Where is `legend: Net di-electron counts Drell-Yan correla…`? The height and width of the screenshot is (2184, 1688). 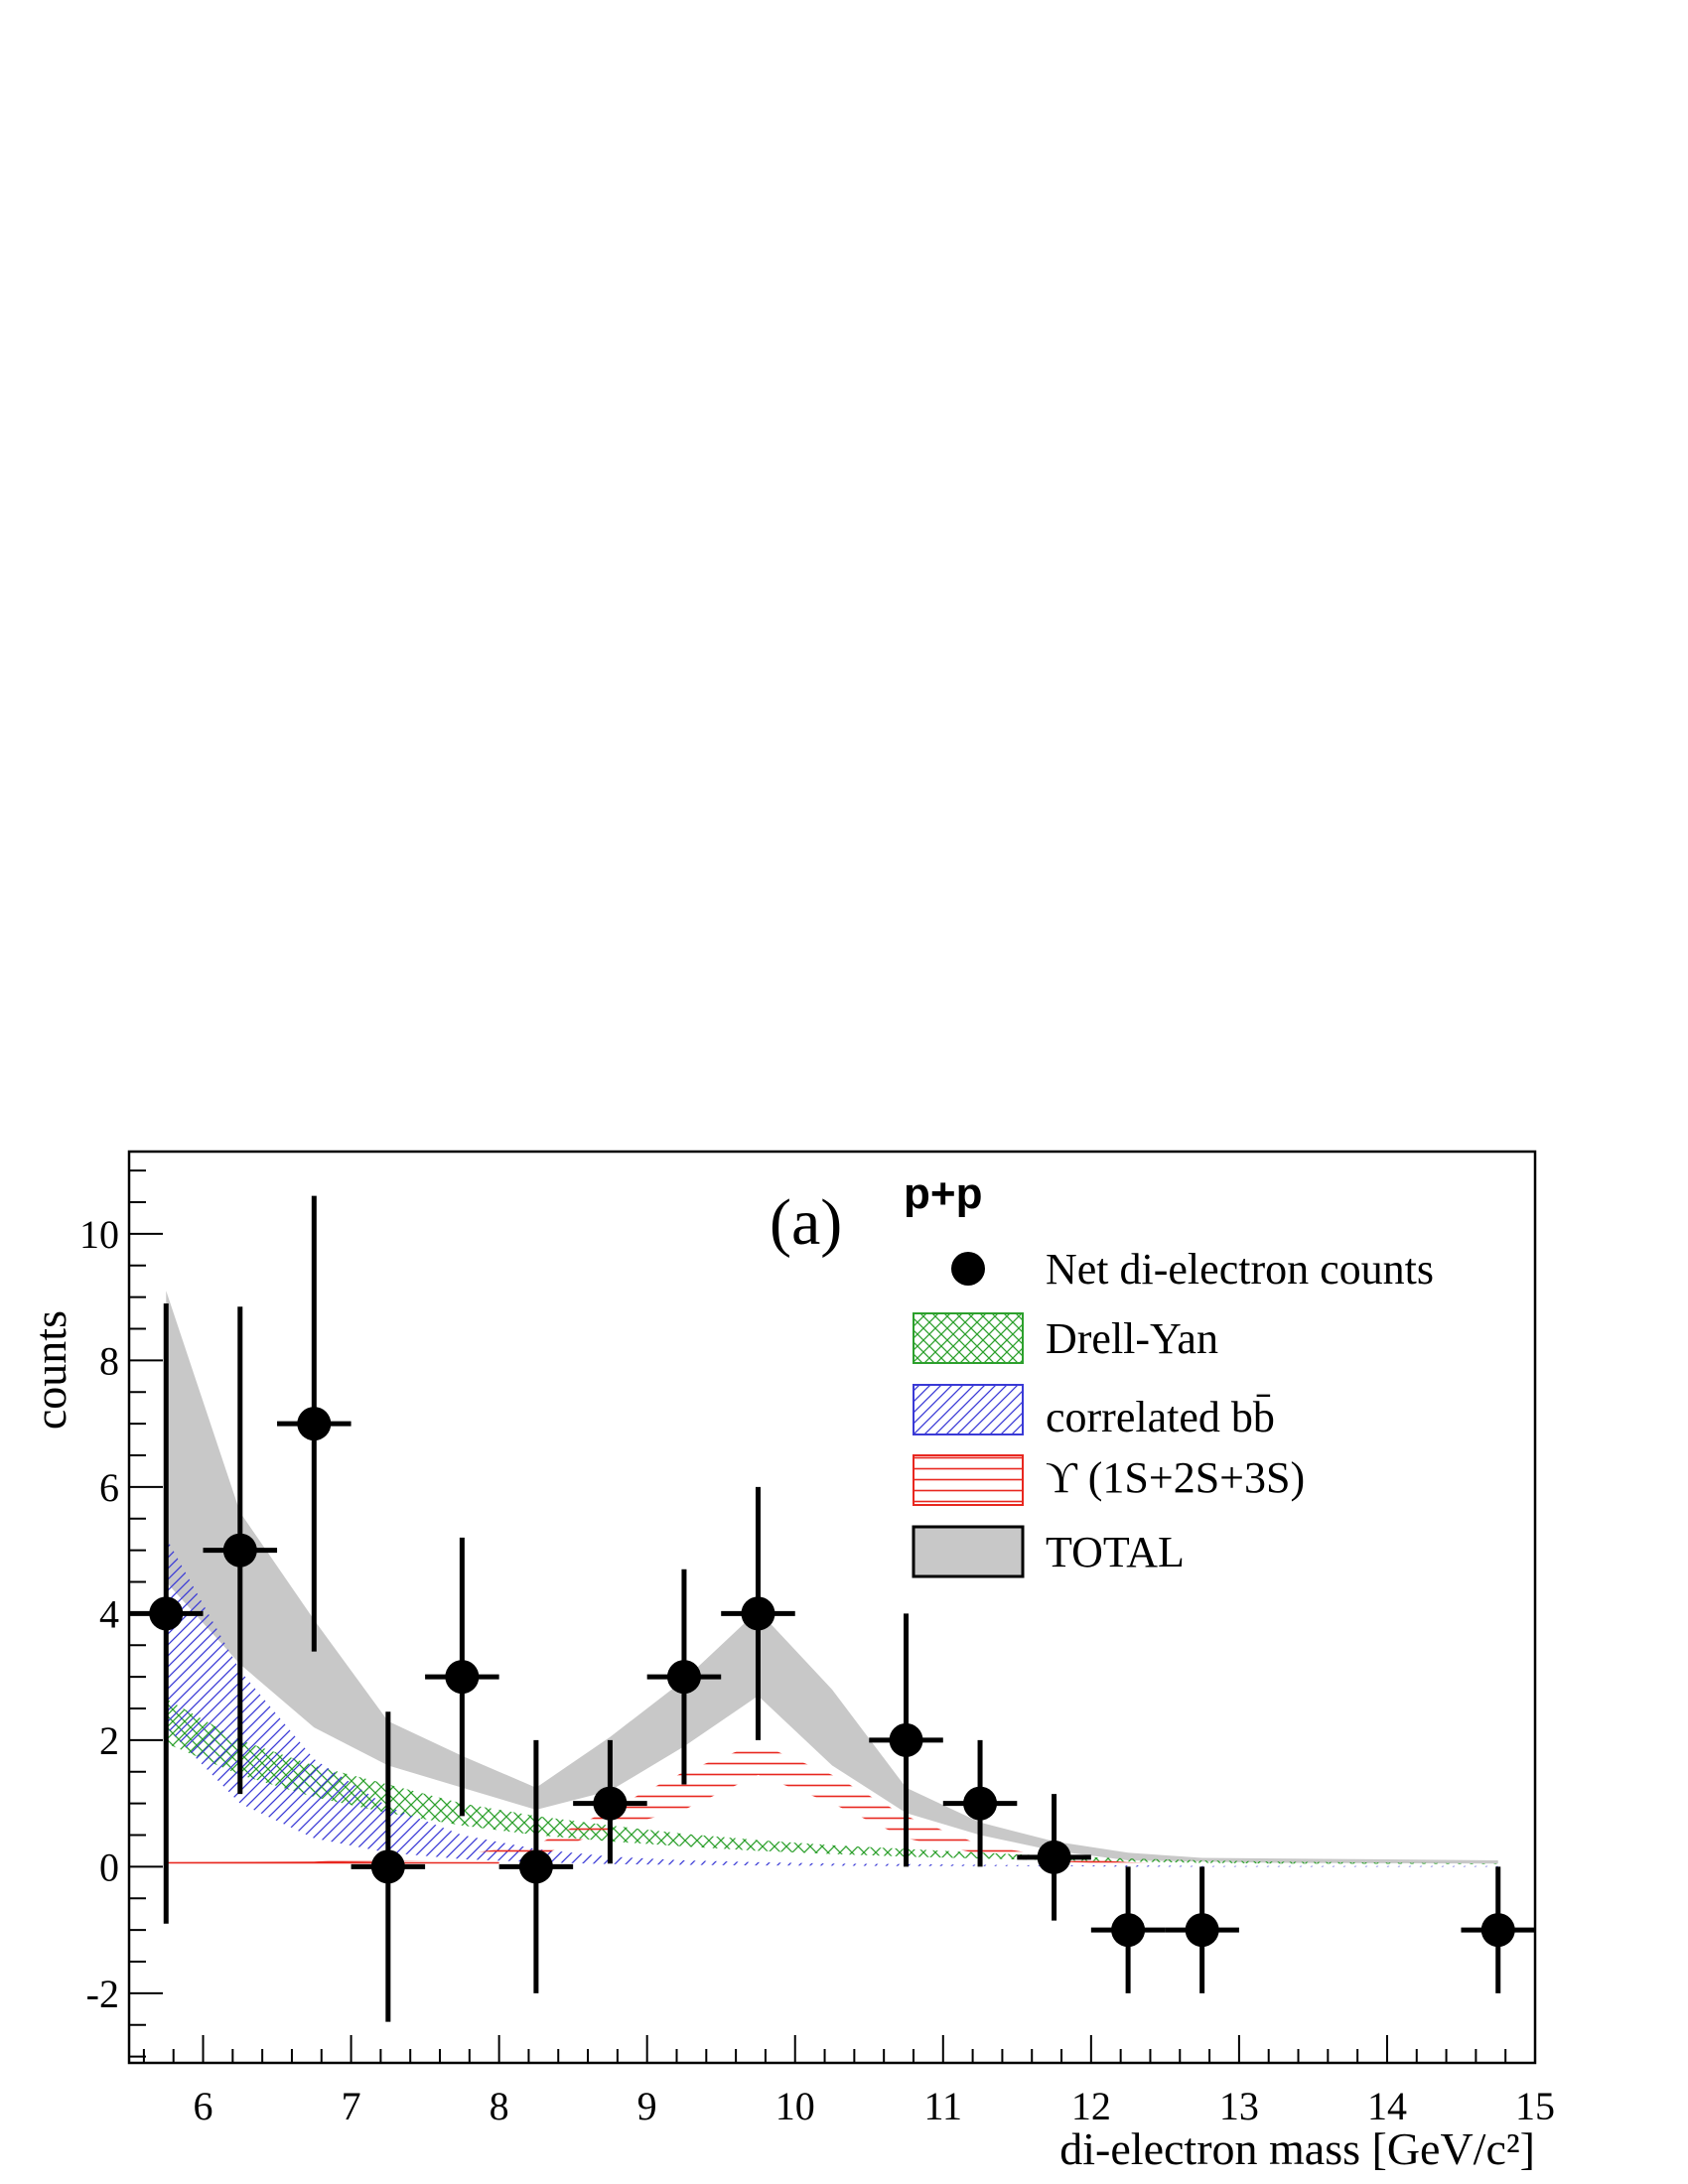 legend: Net di-electron counts Drell-Yan correla… is located at coordinates (1173, 1411).